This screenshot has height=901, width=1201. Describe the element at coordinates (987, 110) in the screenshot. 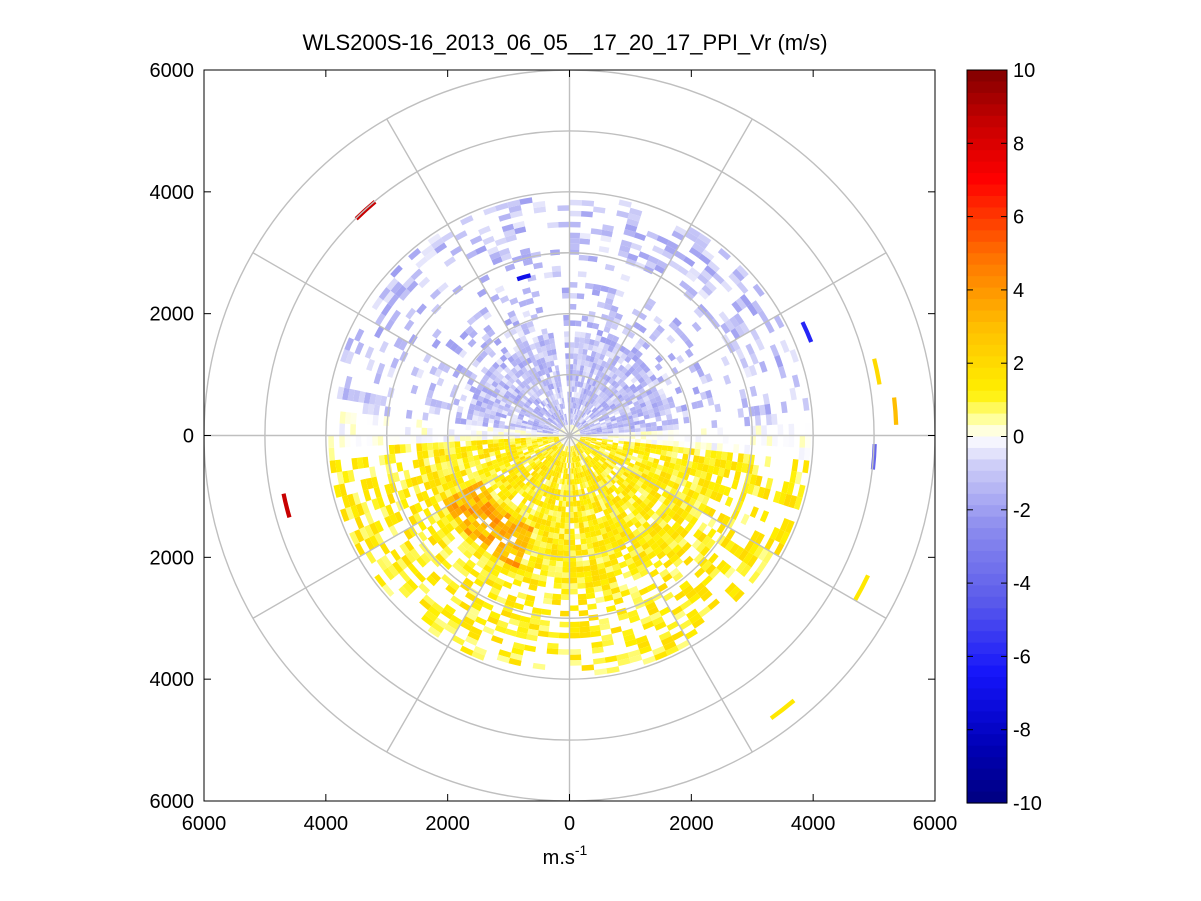

I see `colorbar-band` at that location.